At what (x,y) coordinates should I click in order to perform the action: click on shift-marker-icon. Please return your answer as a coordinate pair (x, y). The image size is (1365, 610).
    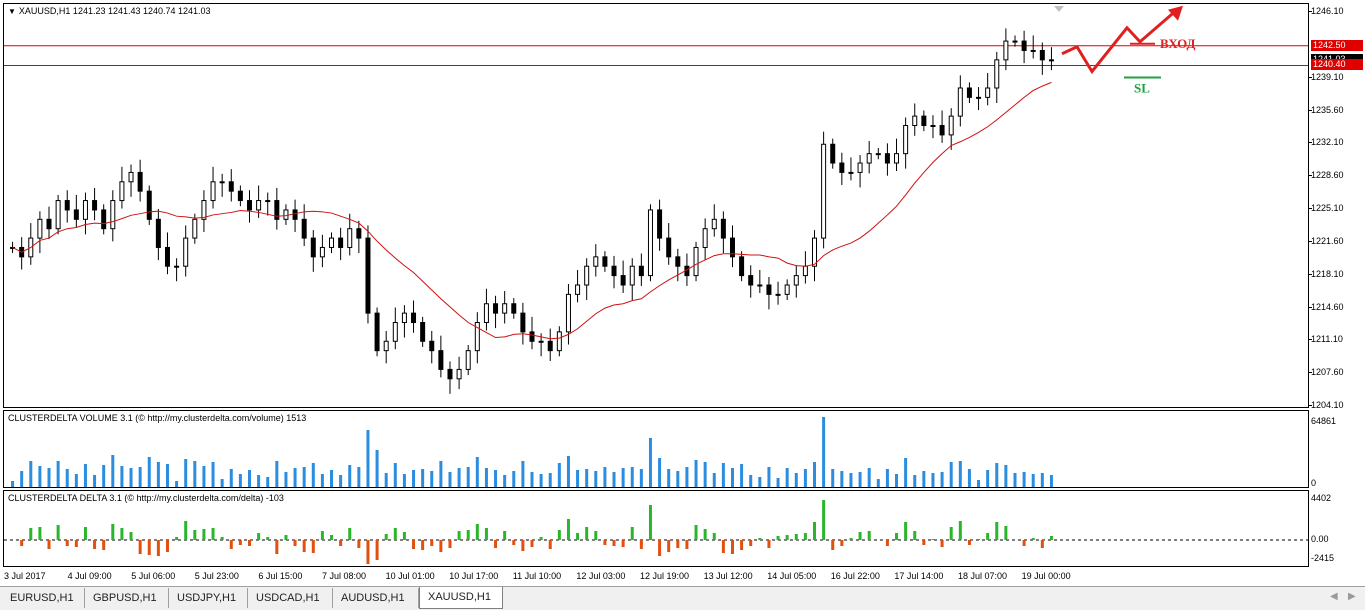
    Looking at the image, I should click on (1059, 9).